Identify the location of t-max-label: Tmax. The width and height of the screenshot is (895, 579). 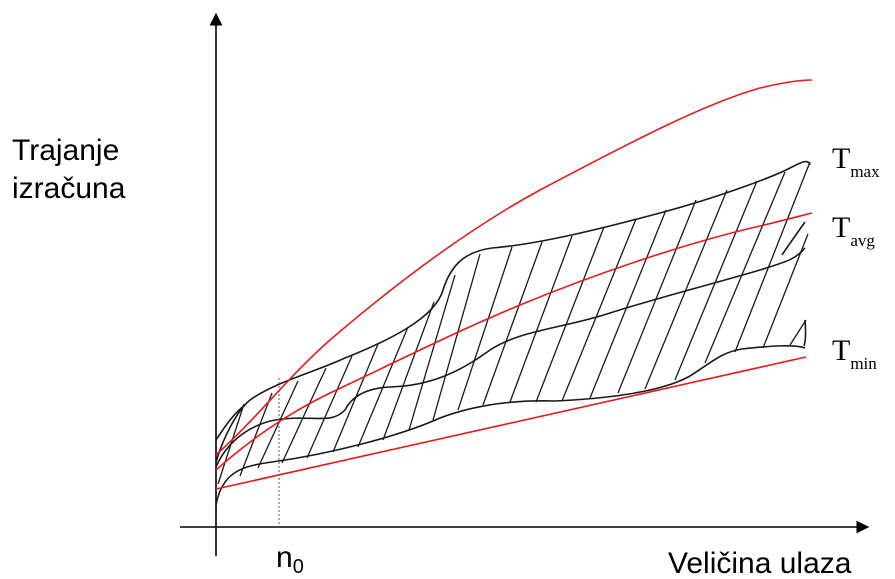
(856, 161).